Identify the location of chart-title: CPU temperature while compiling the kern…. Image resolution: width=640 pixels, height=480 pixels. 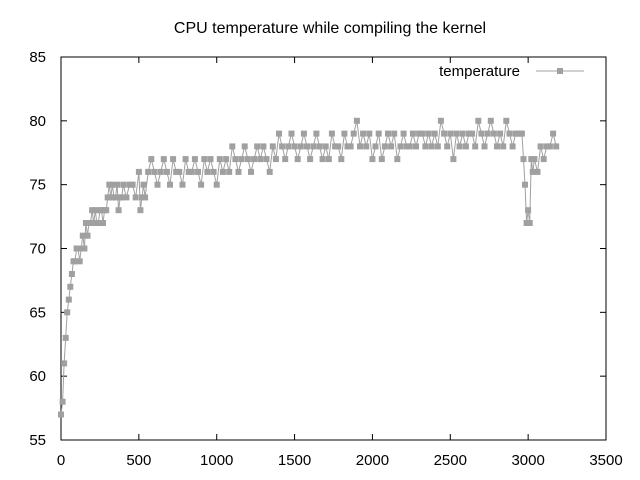
(330, 28).